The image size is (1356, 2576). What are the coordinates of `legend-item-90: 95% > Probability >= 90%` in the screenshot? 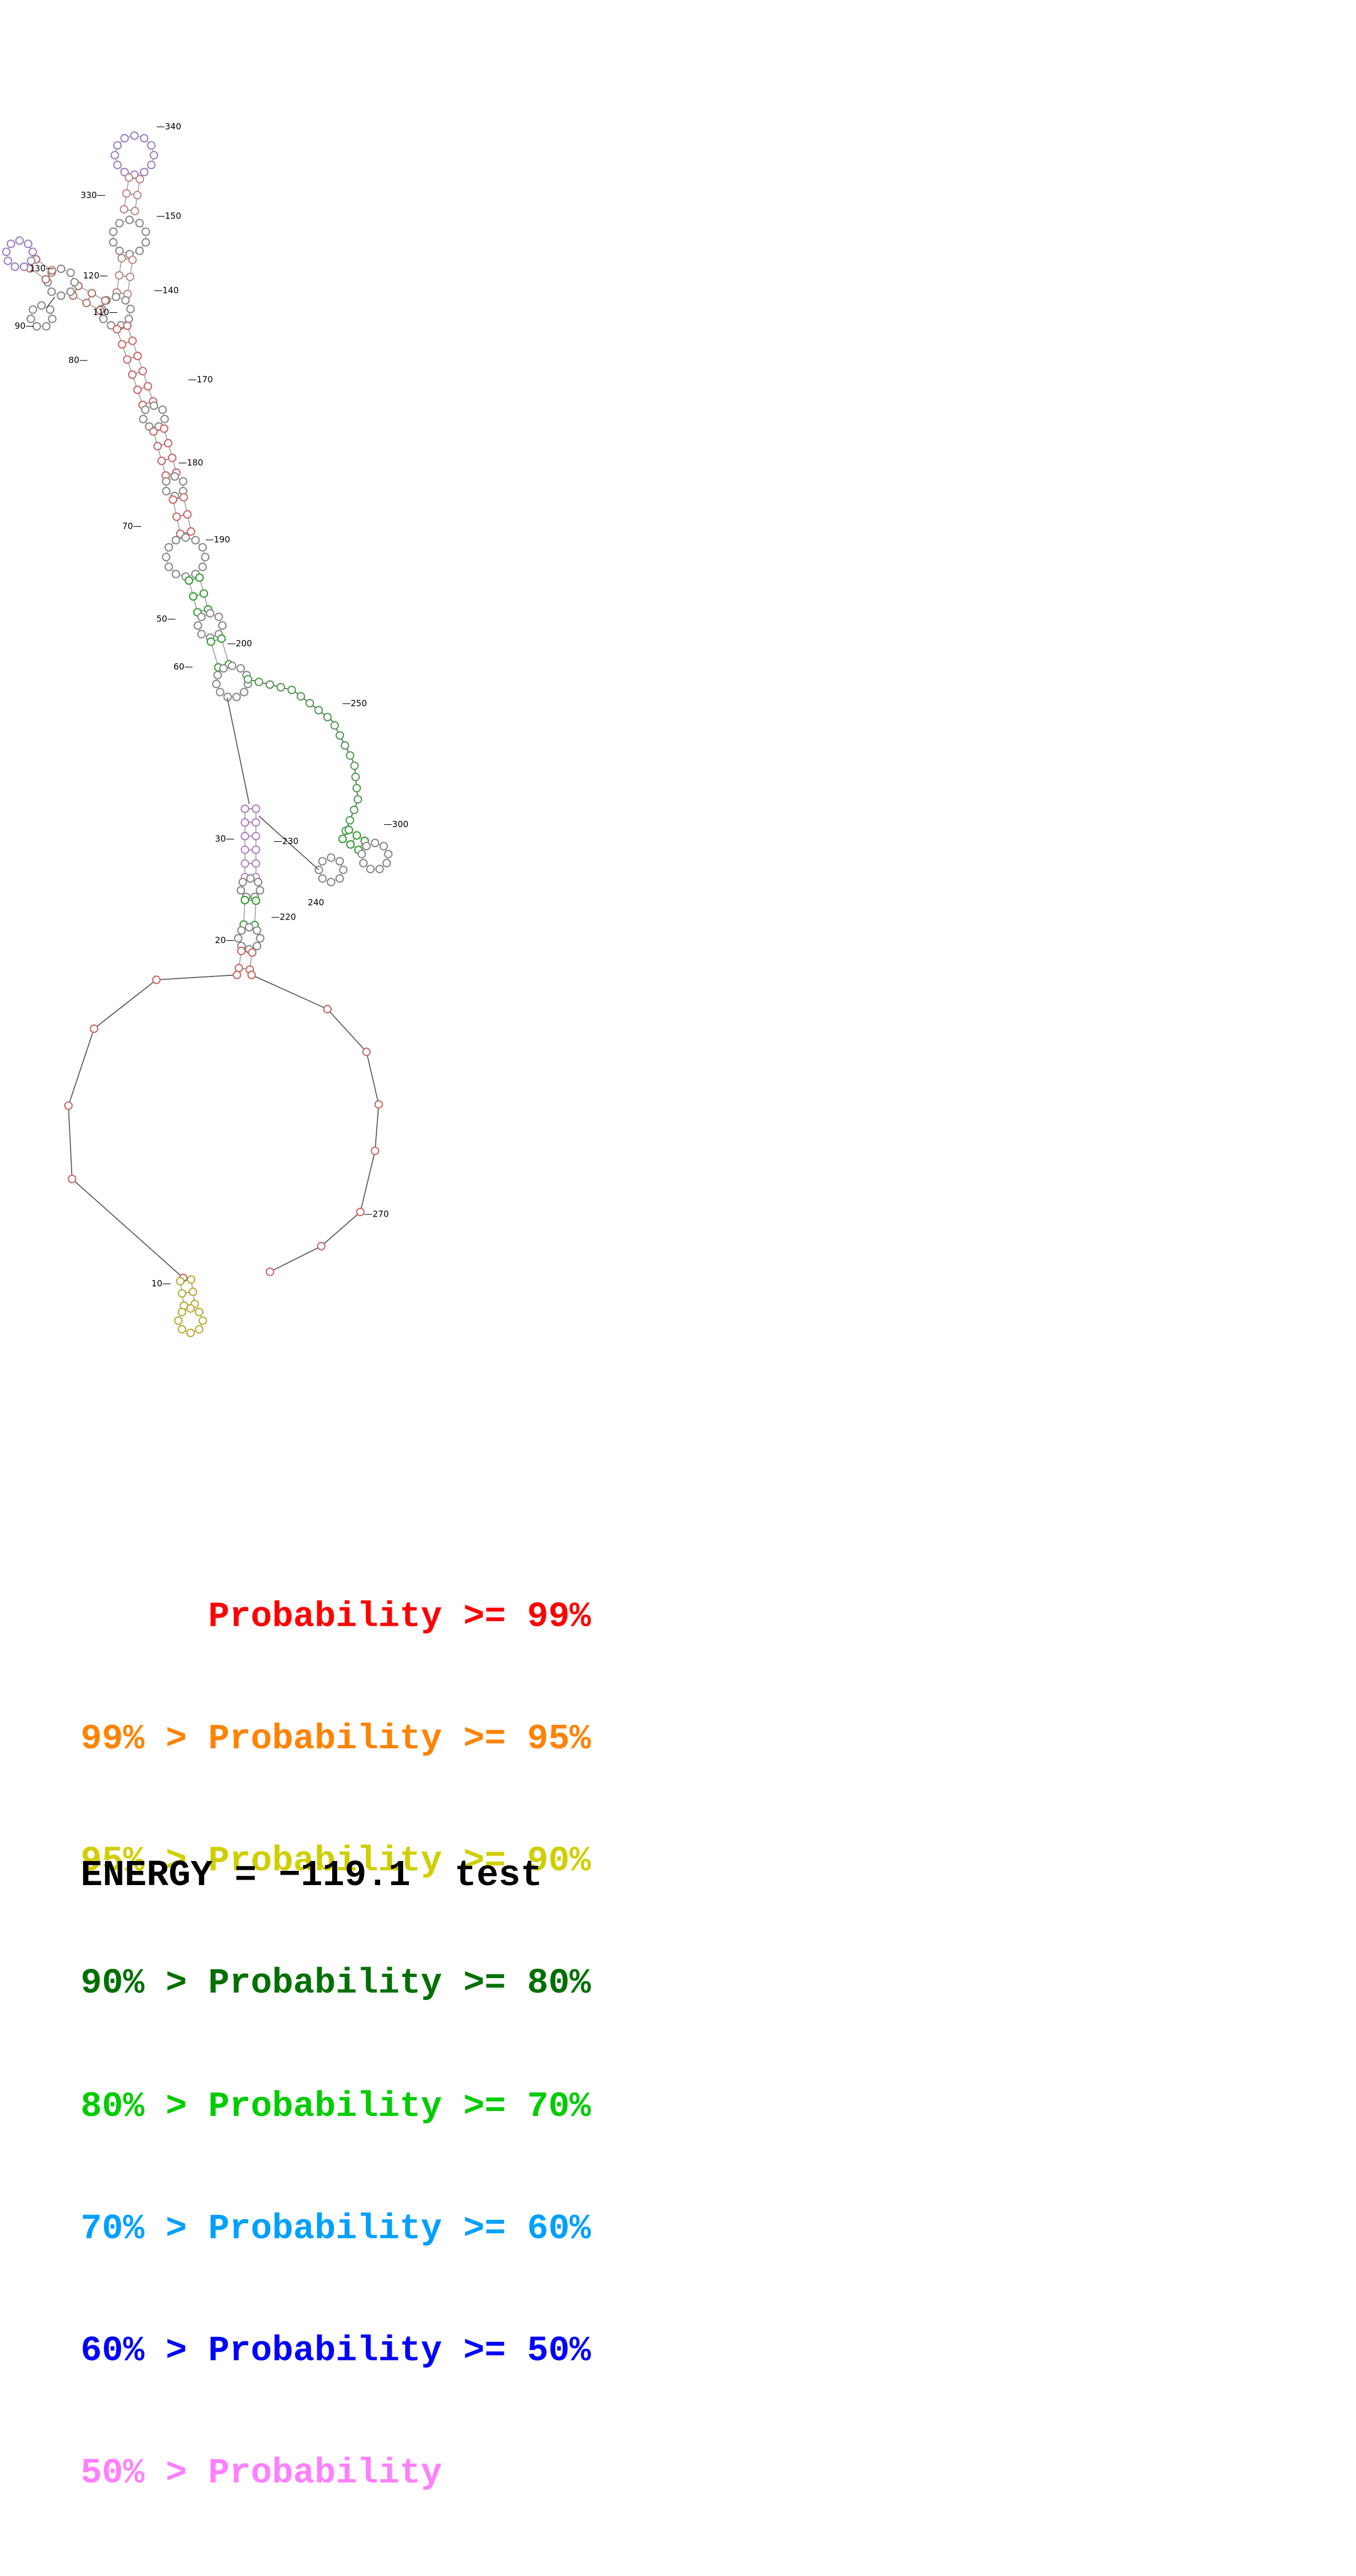 It's located at (335, 1861).